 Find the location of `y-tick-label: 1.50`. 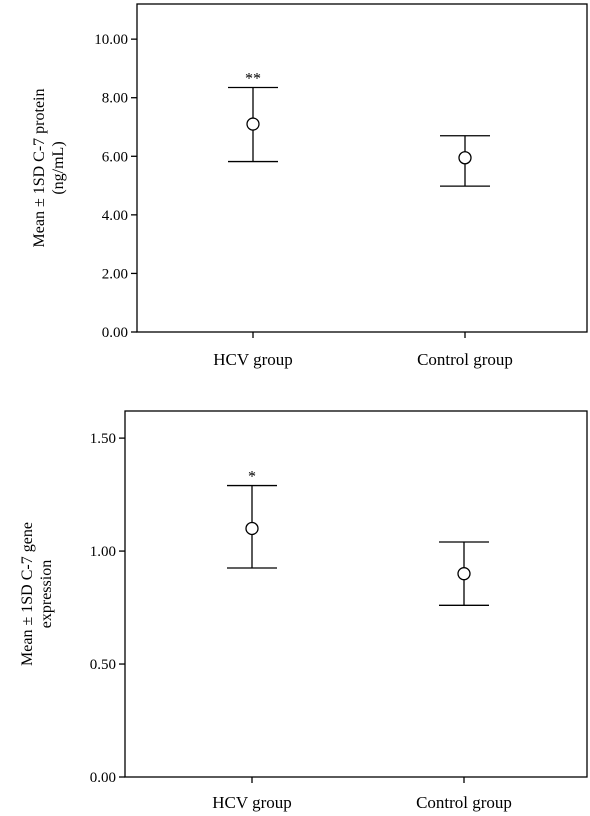

y-tick-label: 1.50 is located at coordinates (103, 439).